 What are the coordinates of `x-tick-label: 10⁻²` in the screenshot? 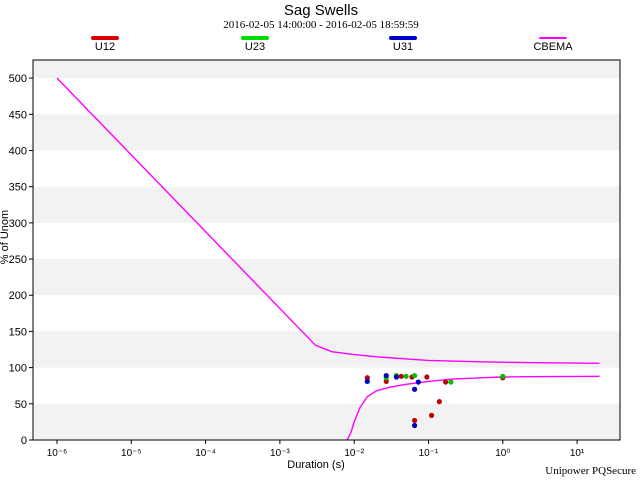 It's located at (354, 453).